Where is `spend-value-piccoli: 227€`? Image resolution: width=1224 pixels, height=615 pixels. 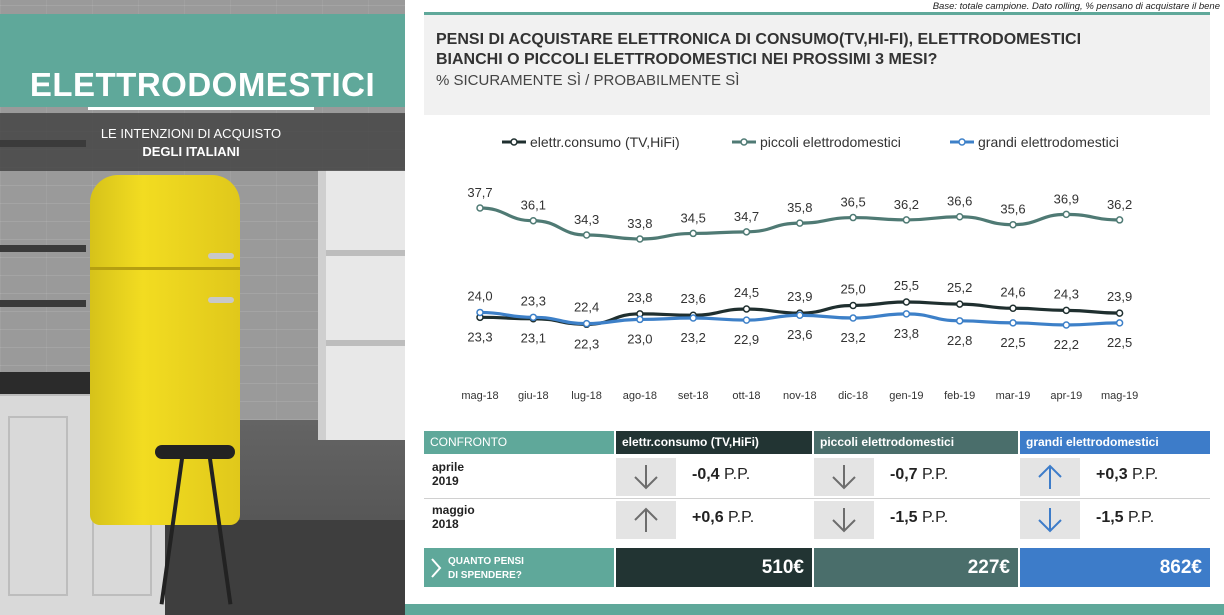
spend-value-piccoli: 227€ is located at coordinates (916, 567).